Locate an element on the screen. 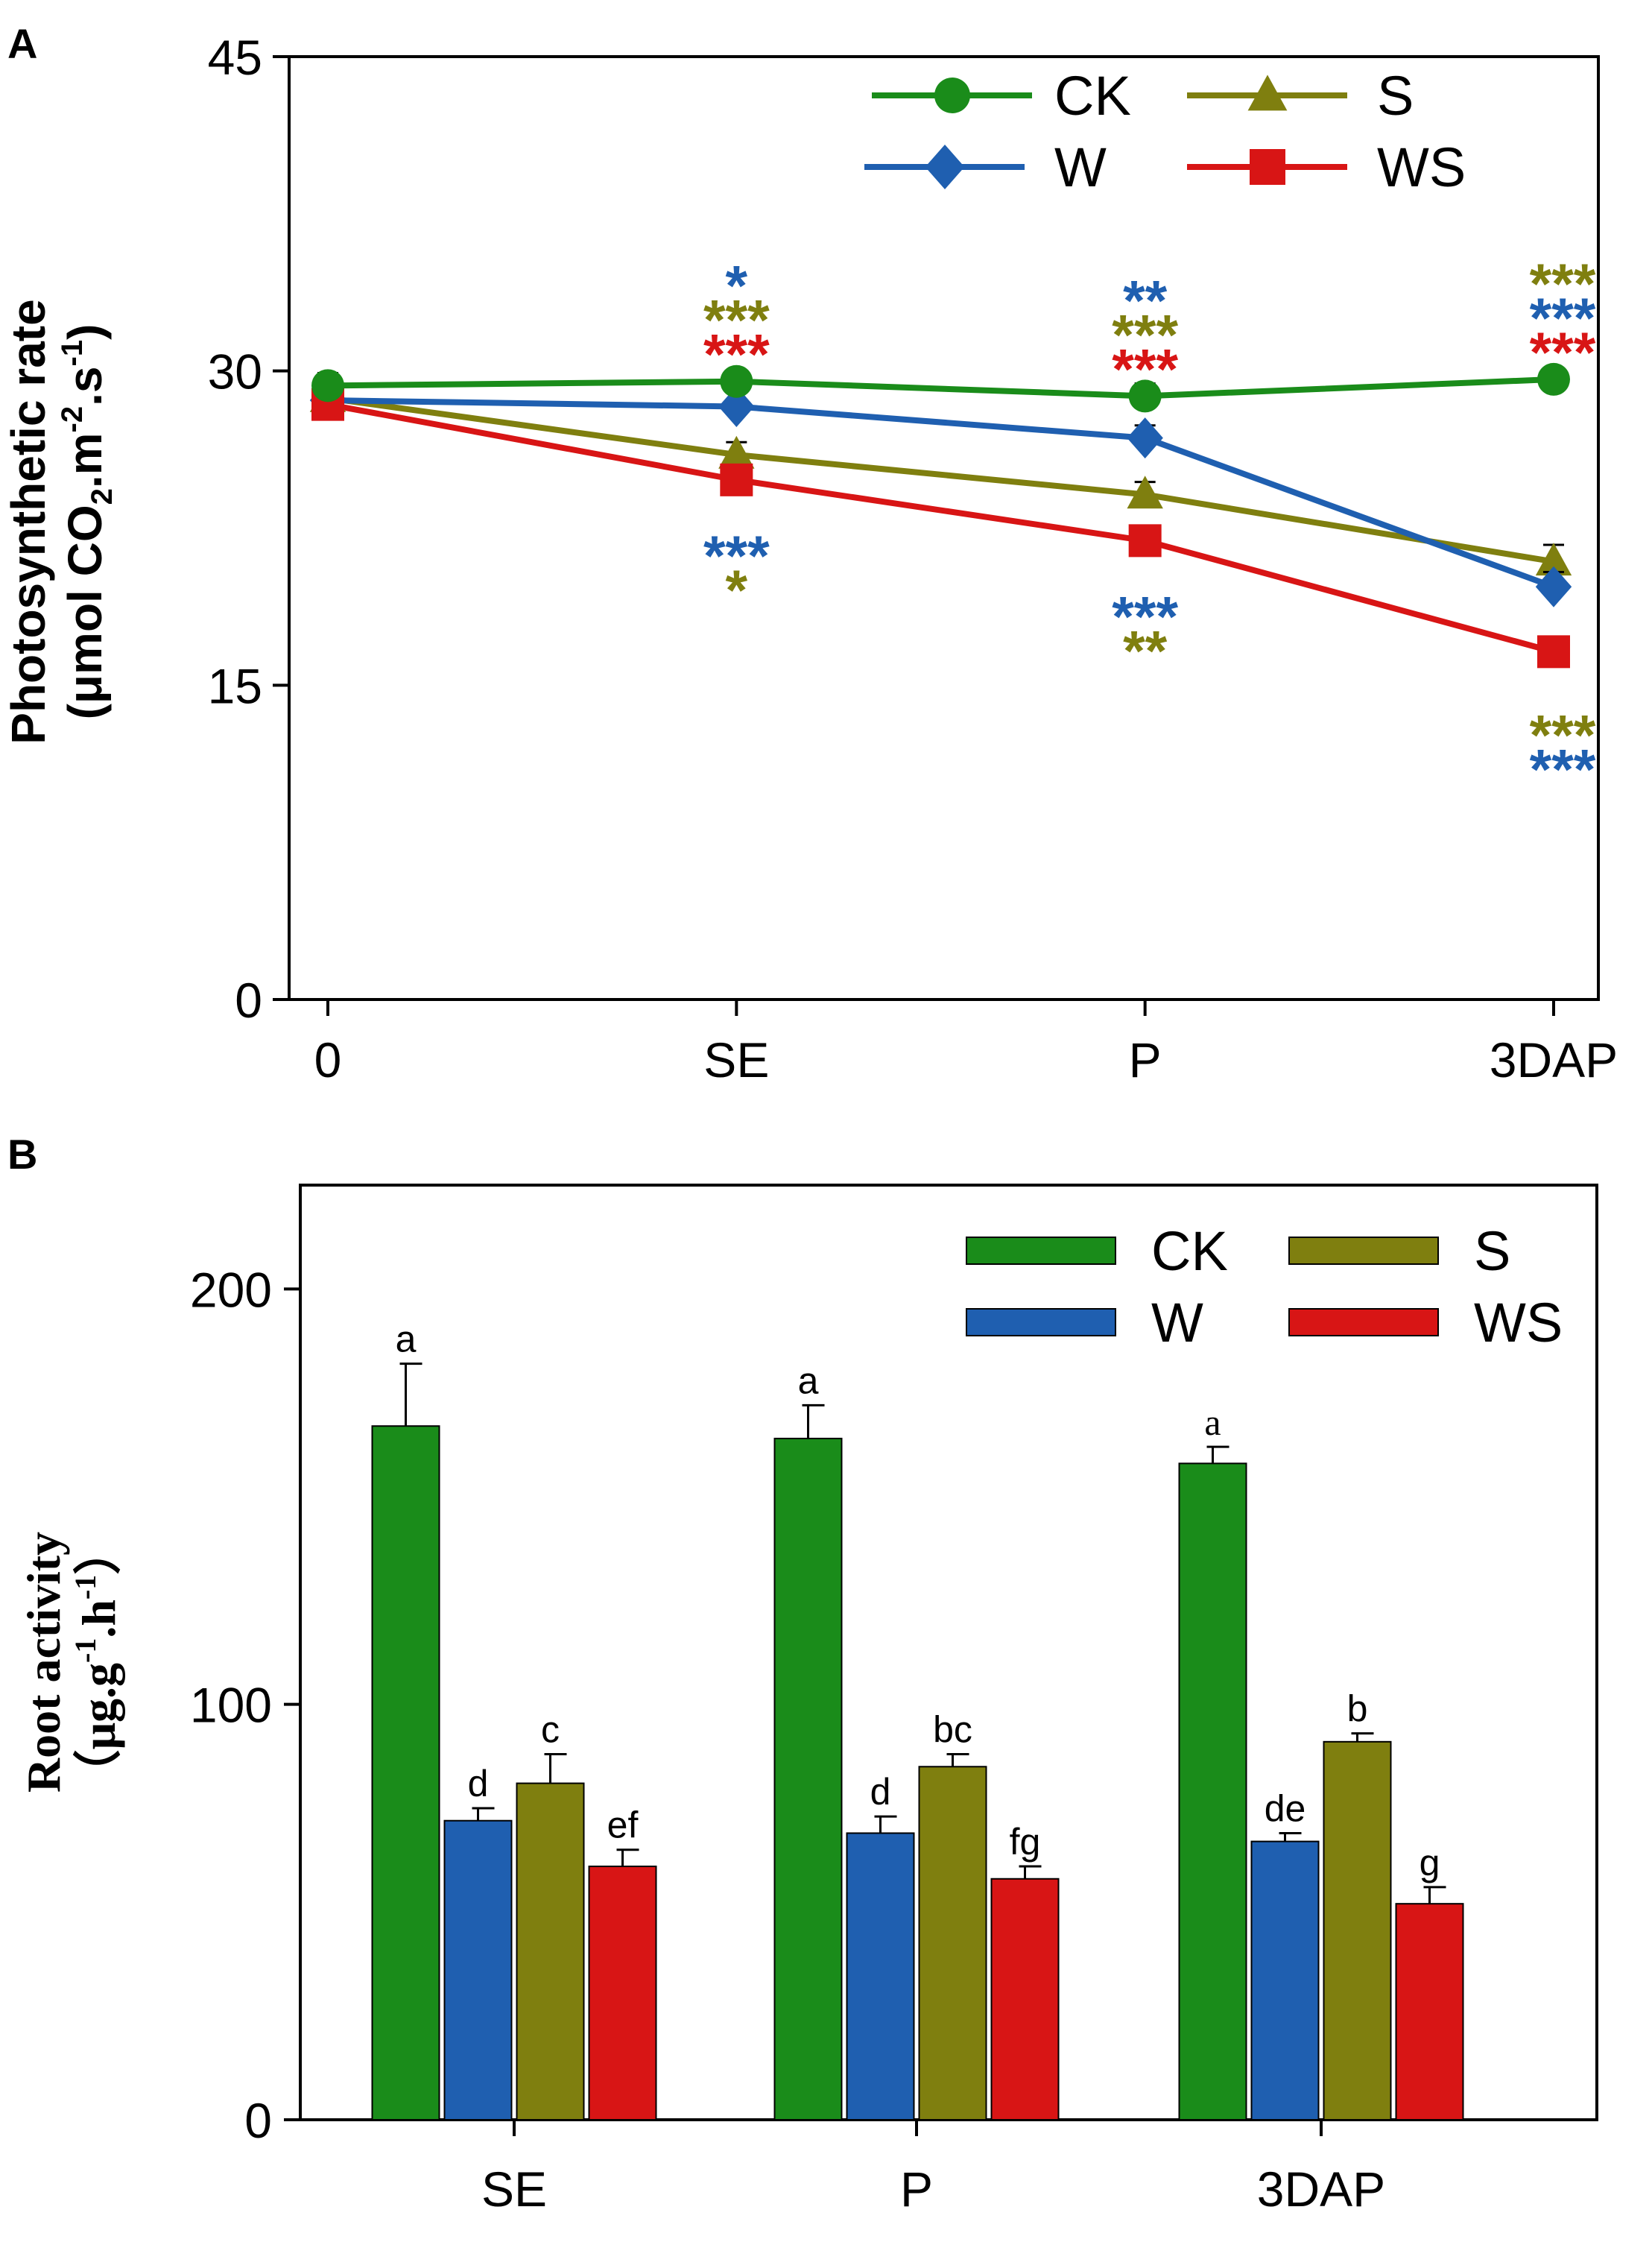 Image resolution: width=1652 pixels, height=2242 pixels. legend-marker-ck is located at coordinates (952, 95).